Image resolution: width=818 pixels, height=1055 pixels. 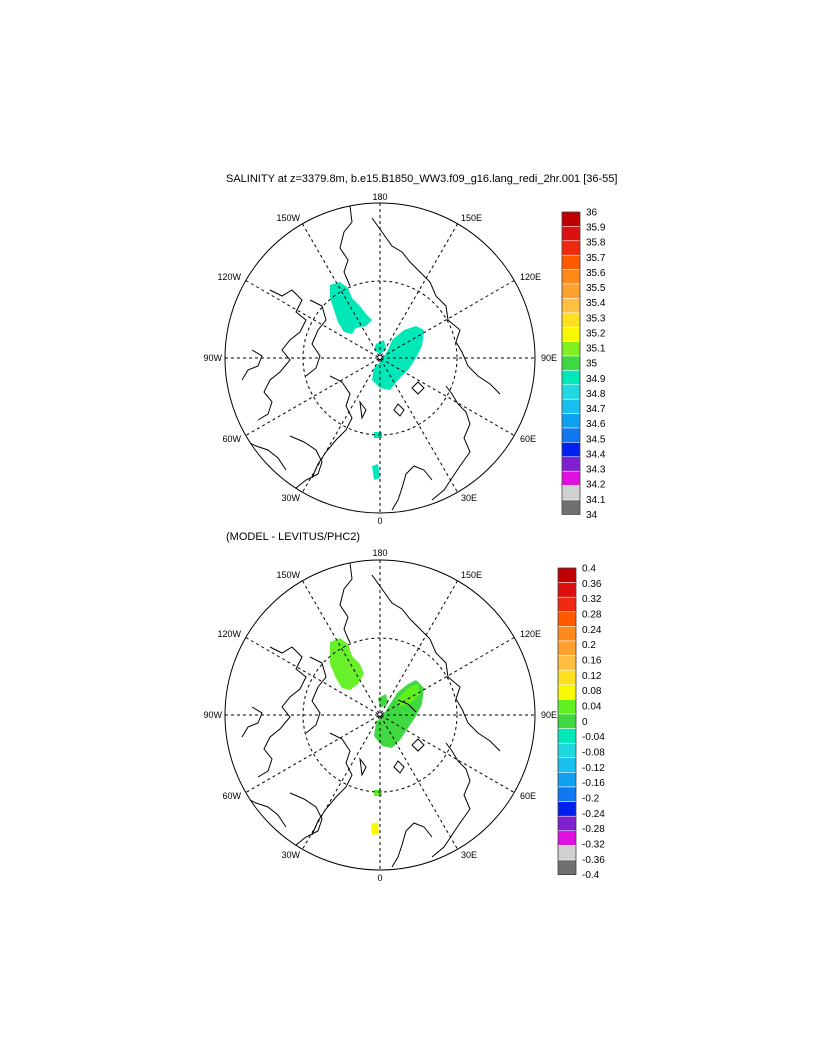 I want to click on bottom-colorbar-label-8: 0.08, so click(x=592, y=691).